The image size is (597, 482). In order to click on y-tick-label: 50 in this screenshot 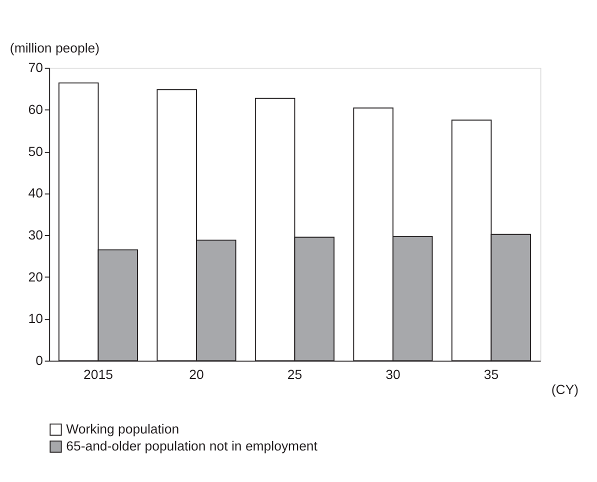, I will do `click(35, 151)`.